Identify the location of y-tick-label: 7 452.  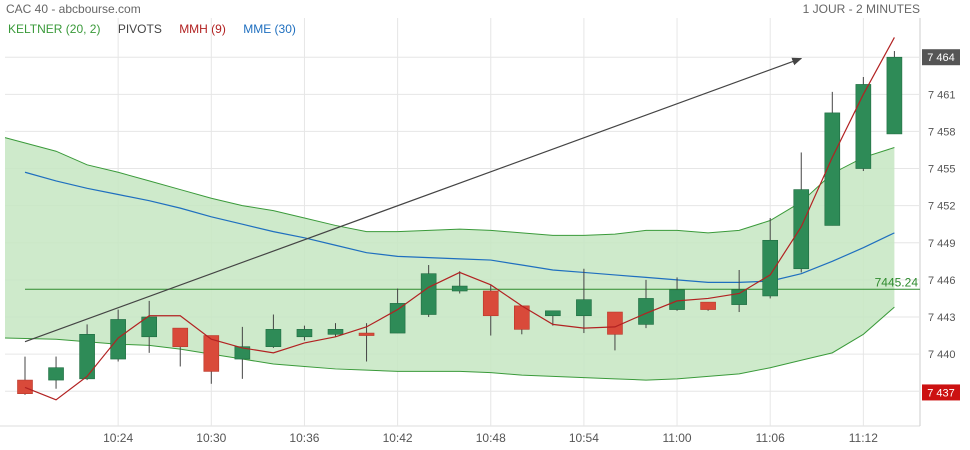
(942, 207).